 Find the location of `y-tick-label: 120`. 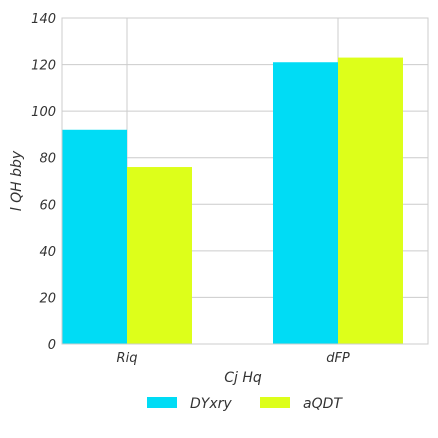

y-tick-label: 120 is located at coordinates (43, 66).